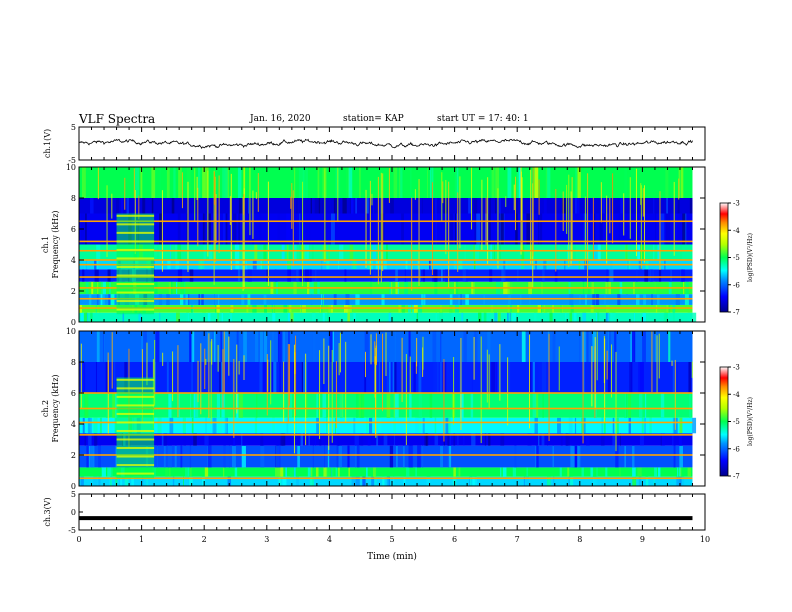  I want to click on y-tick-label: -5, so click(72, 160).